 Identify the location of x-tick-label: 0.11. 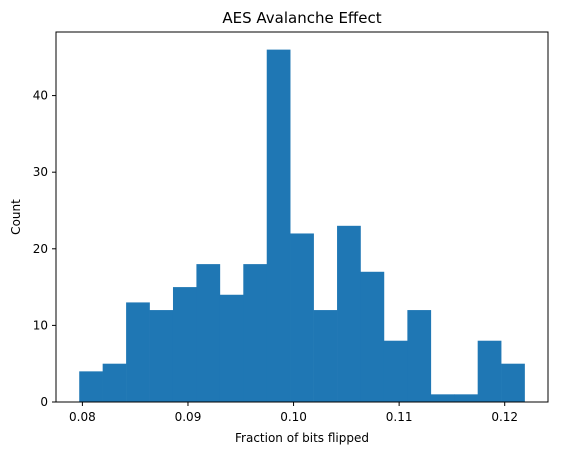
(399, 417).